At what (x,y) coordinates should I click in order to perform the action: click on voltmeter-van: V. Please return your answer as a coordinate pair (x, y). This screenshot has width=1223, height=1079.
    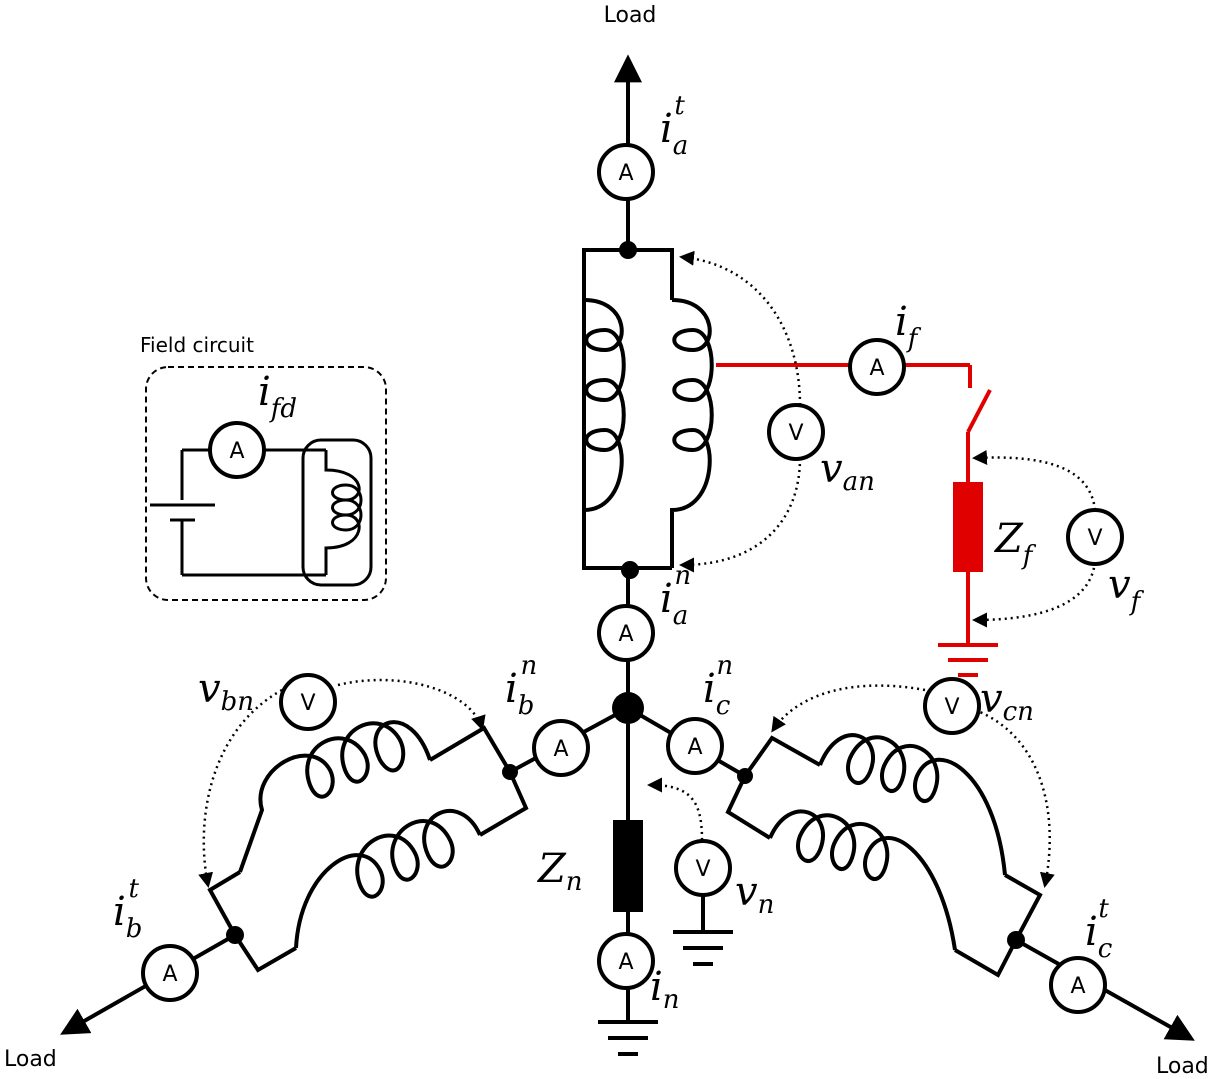
    Looking at the image, I should click on (796, 432).